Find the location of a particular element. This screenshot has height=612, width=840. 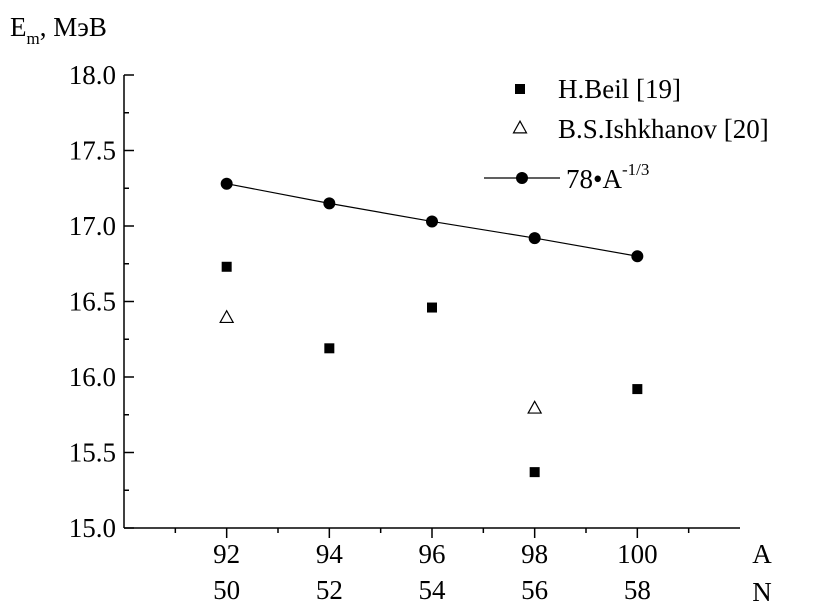

x-tick-label-a: 100 is located at coordinates (637, 554).